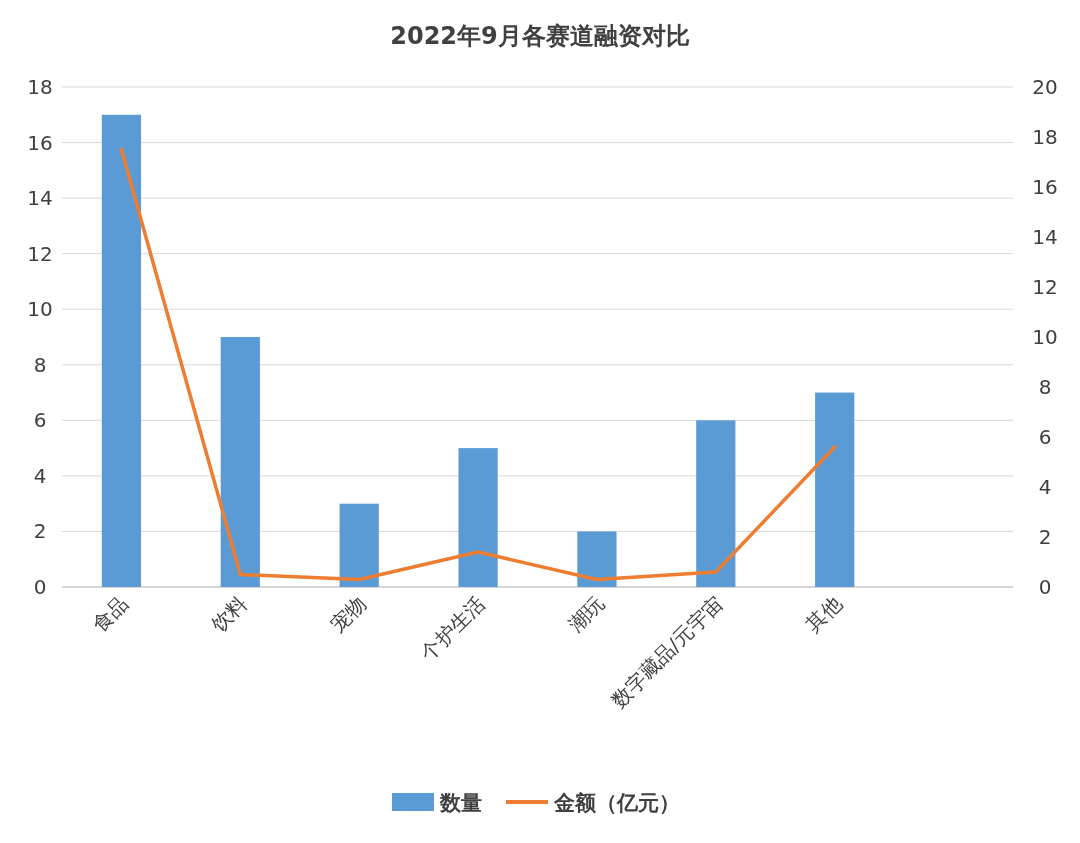  I want to click on y2-tick-label: 12, so click(1045, 287).